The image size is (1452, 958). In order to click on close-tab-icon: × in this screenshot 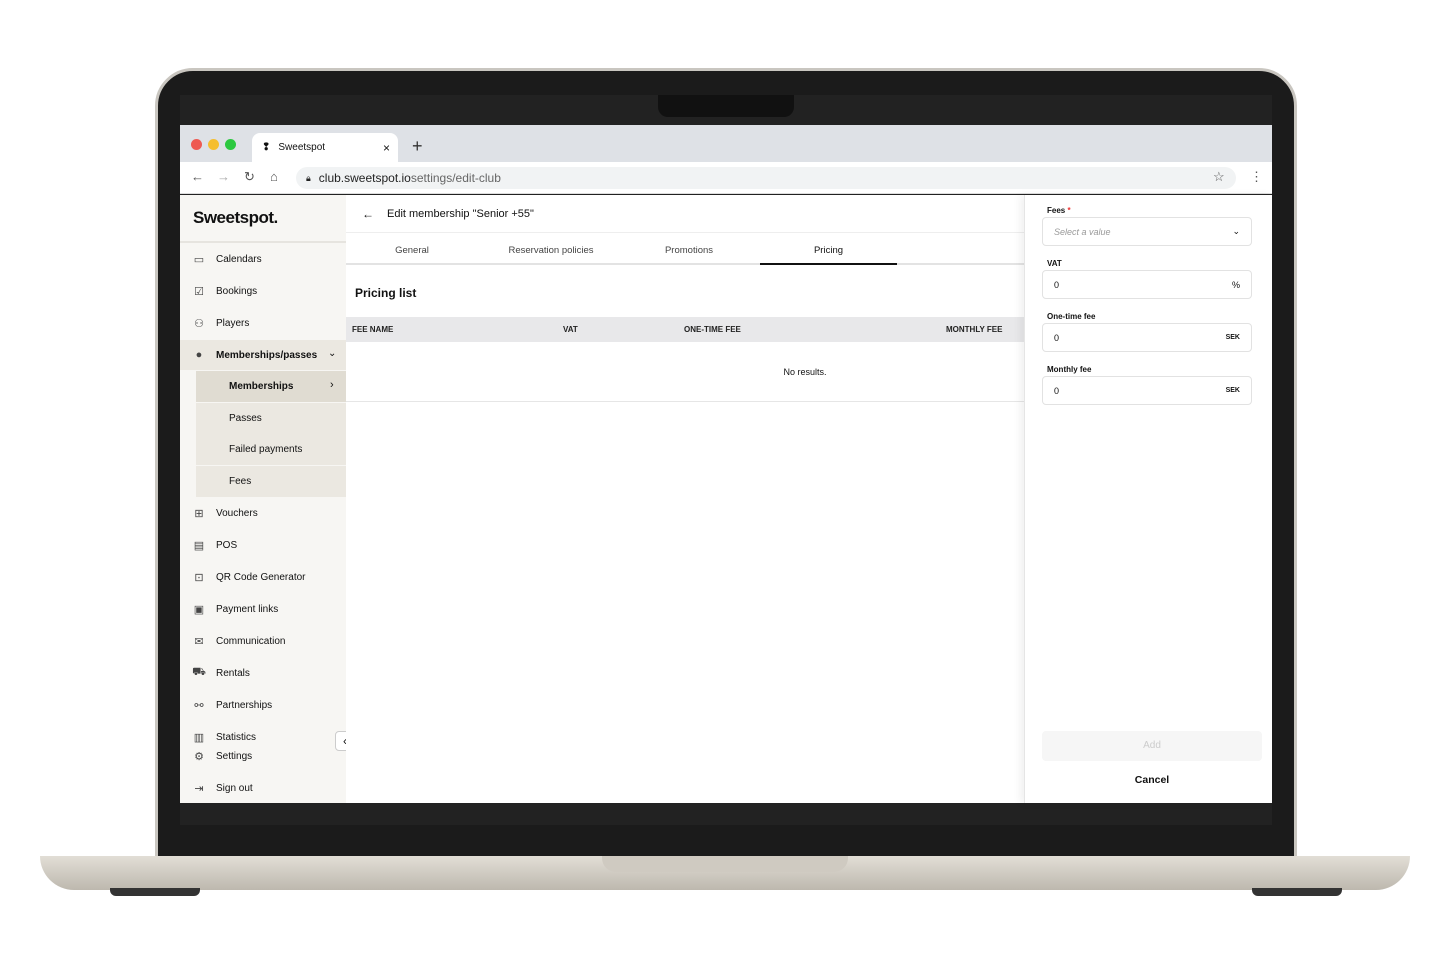, I will do `click(386, 147)`.